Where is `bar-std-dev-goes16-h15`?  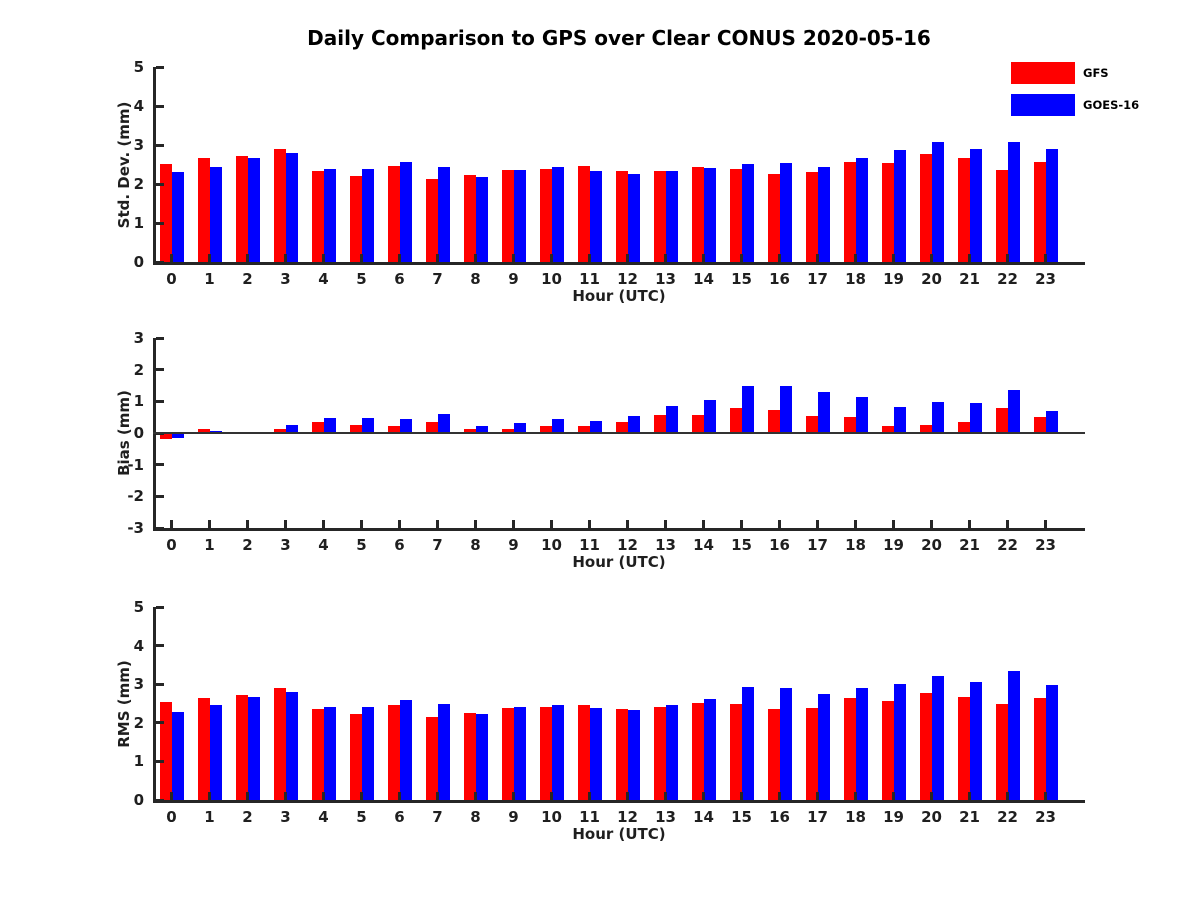
bar-std-dev-goes16-h15 is located at coordinates (747, 212).